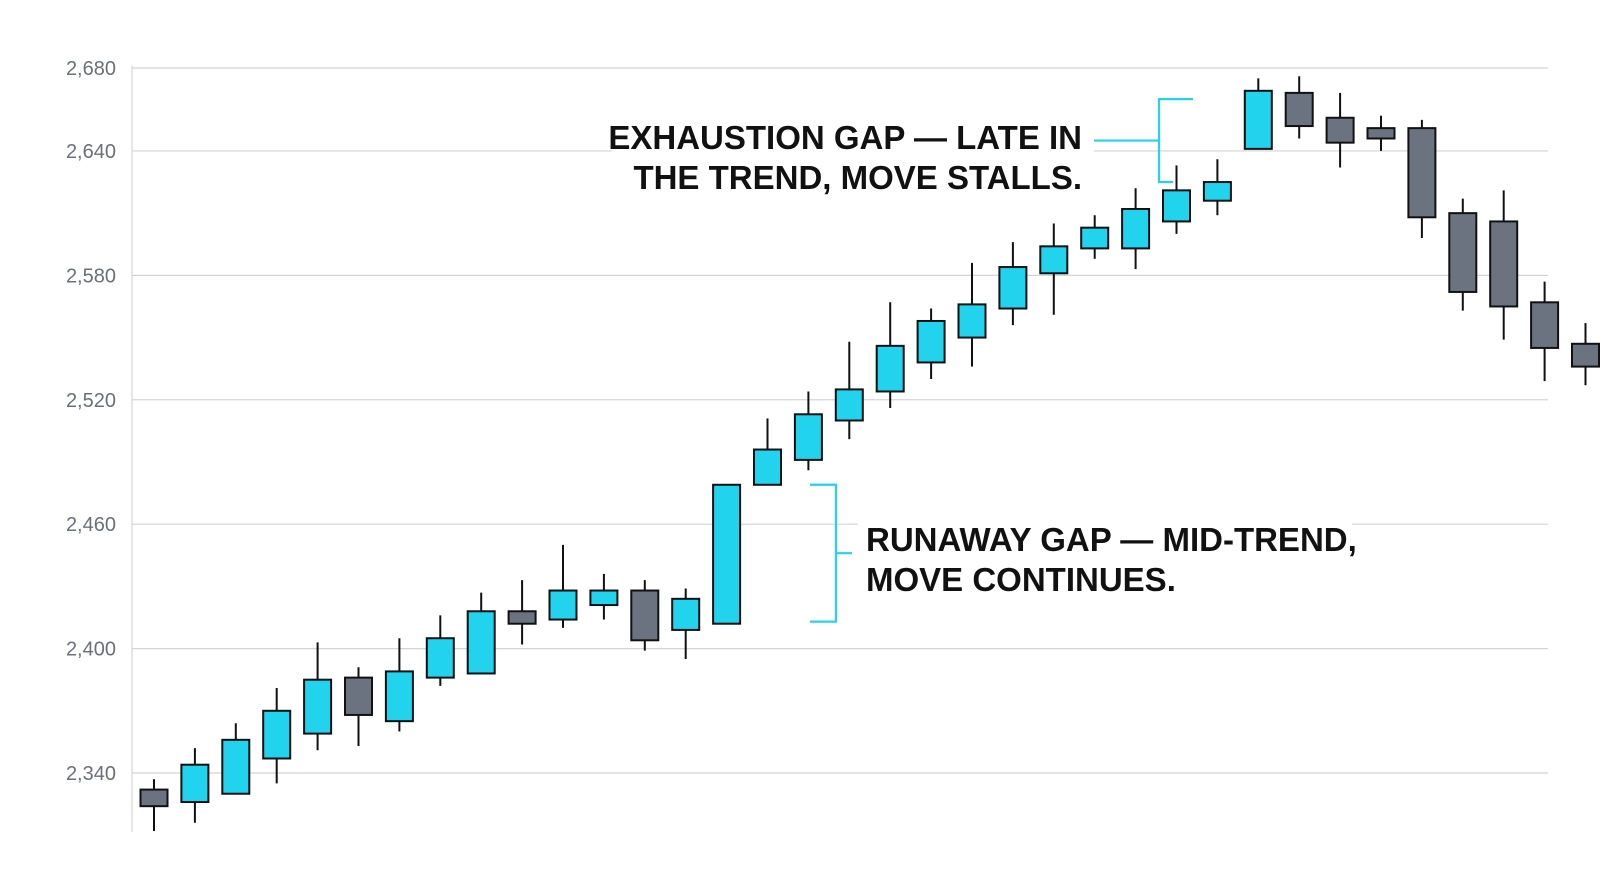  What do you see at coordinates (1021, 579) in the screenshot?
I see `annotation-text-line: MOVE CONTINUES.` at bounding box center [1021, 579].